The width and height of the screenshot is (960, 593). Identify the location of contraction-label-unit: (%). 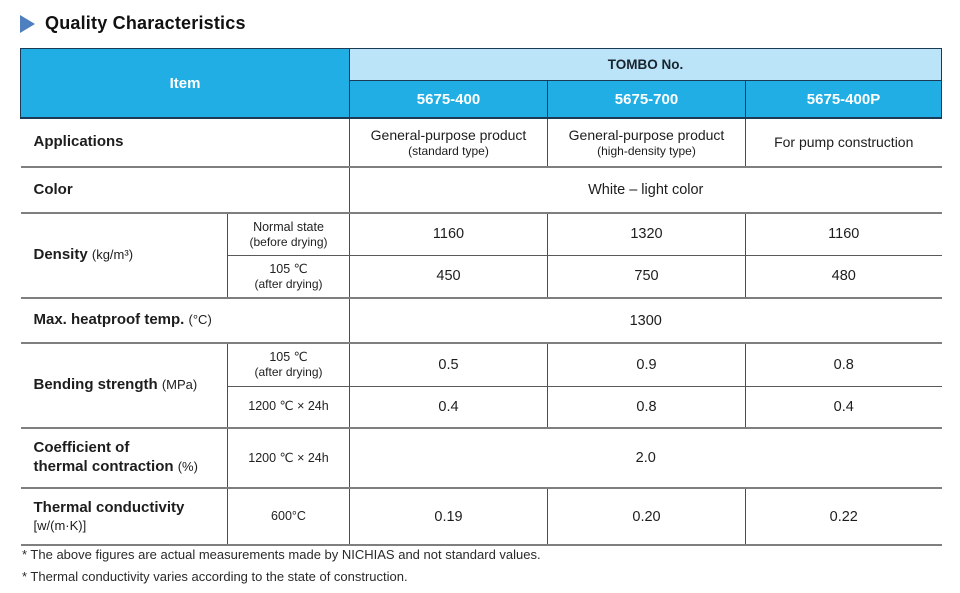
(187, 466).